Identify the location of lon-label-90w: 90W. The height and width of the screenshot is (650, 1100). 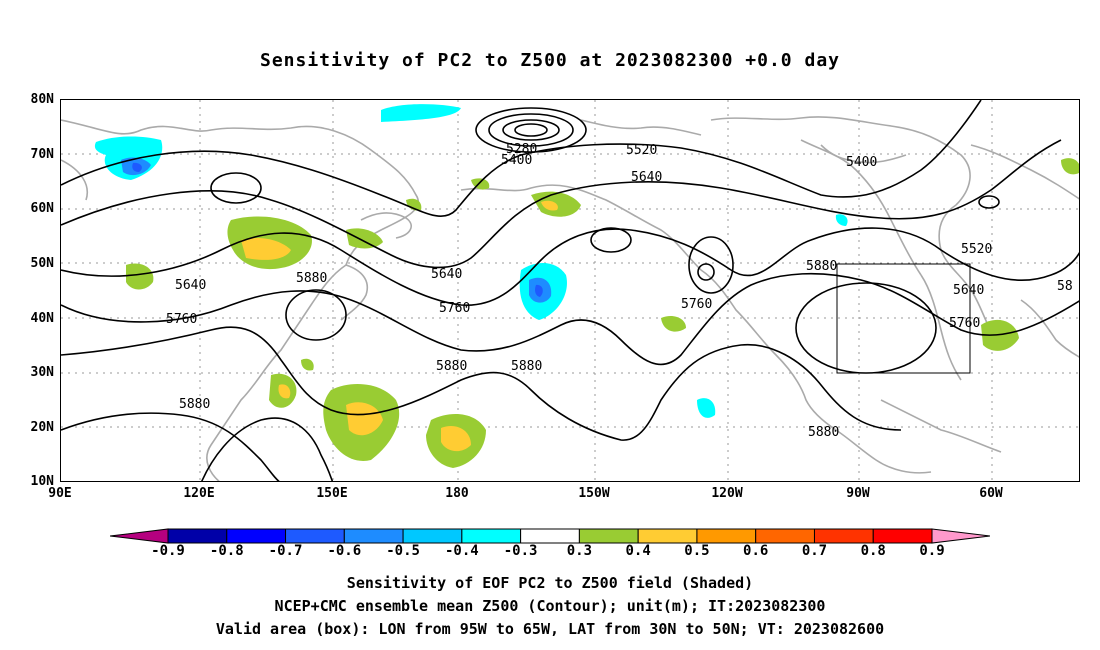
(858, 493).